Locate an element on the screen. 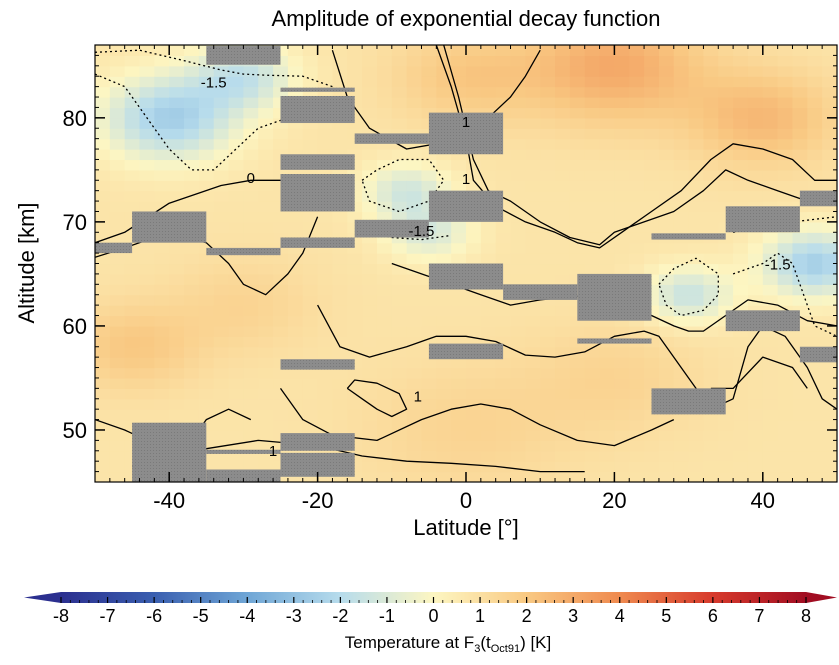  contour-label: 1 is located at coordinates (466, 179).